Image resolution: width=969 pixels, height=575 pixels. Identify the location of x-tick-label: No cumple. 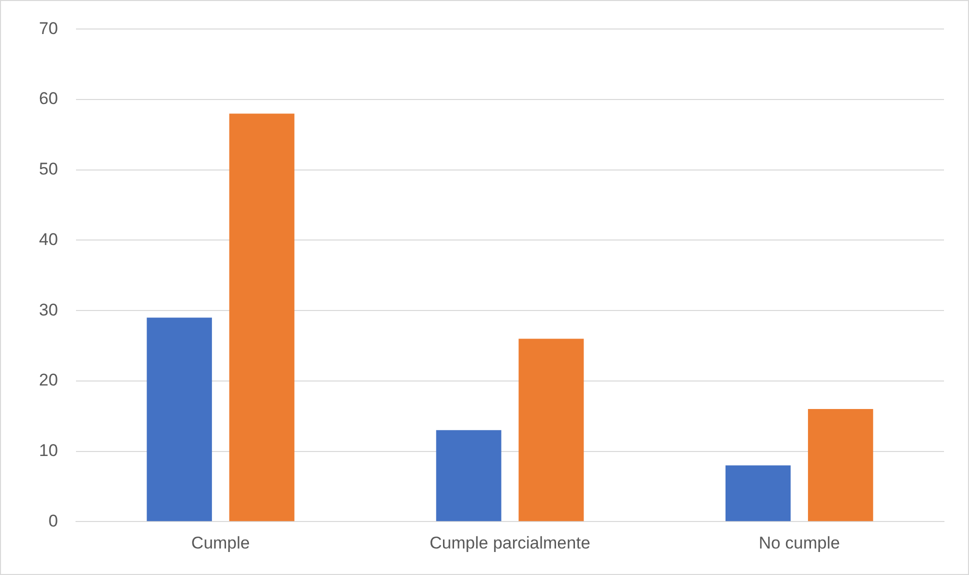
(799, 542).